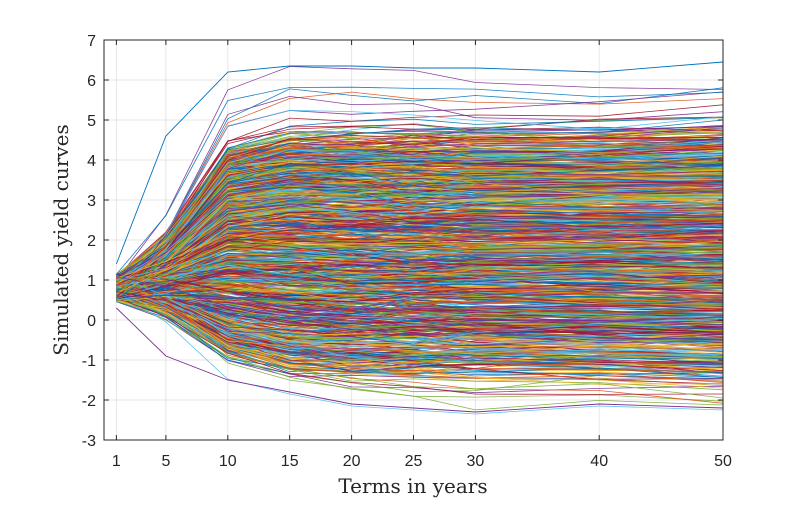 The height and width of the screenshot is (505, 800). What do you see at coordinates (91, 241) in the screenshot?
I see `y-tick-label: 2` at bounding box center [91, 241].